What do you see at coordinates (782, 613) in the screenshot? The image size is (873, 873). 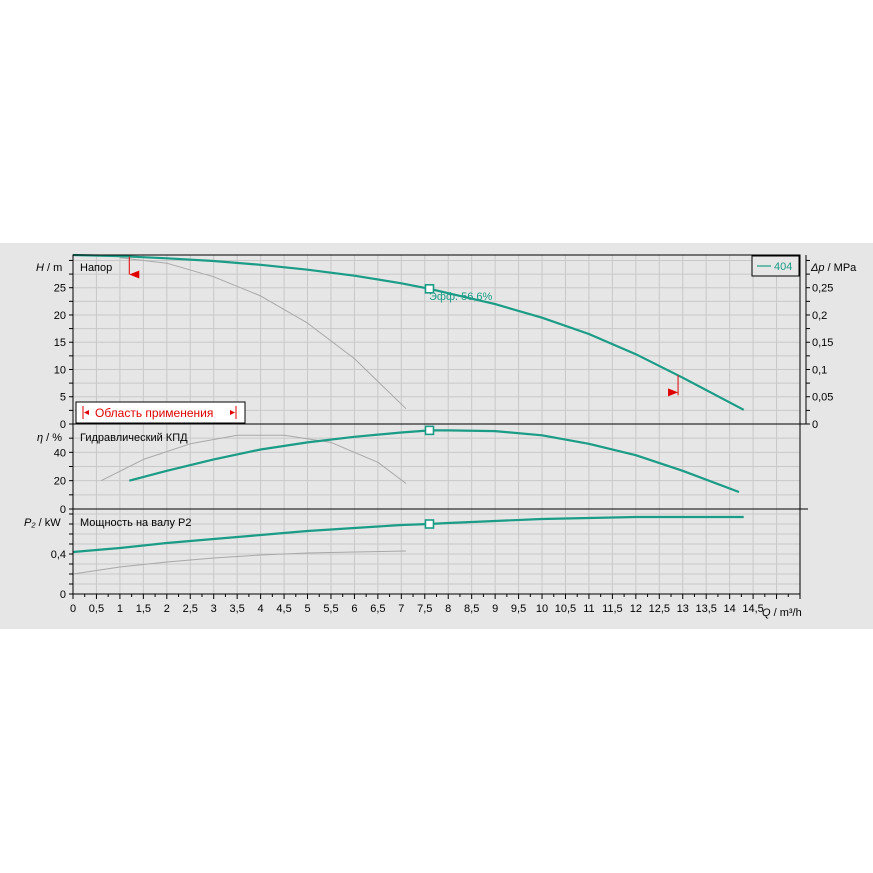 I see `flow-axis-label: Q / m³/h` at bounding box center [782, 613].